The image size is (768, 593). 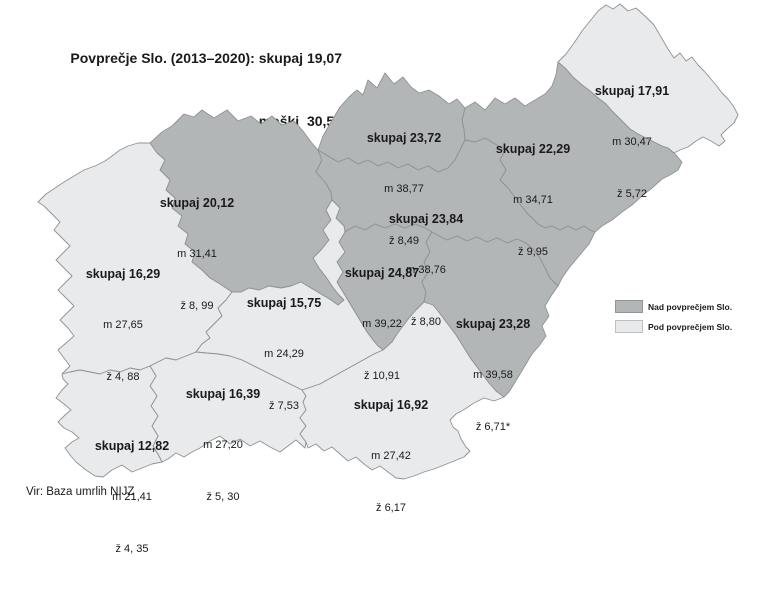 I want to click on region-value-male: m 27,65, so click(x=123, y=325).